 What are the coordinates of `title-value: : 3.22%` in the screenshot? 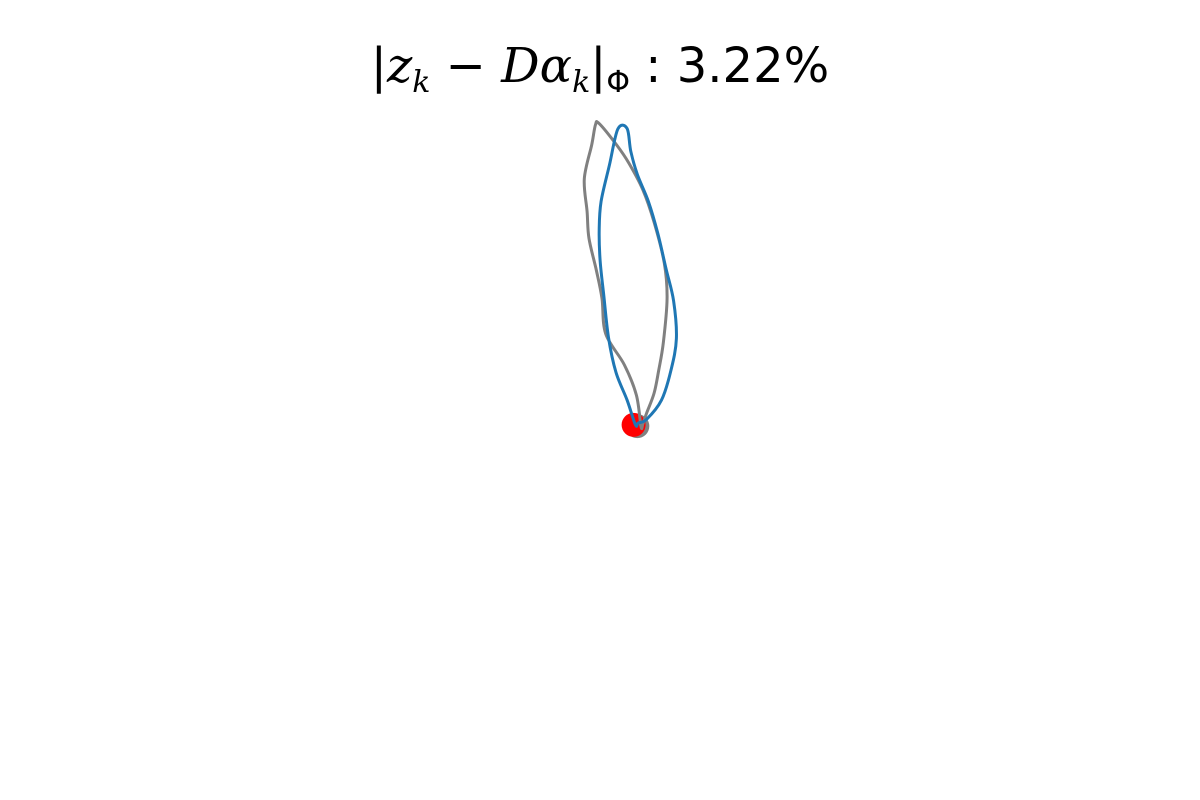 It's located at (729, 66).